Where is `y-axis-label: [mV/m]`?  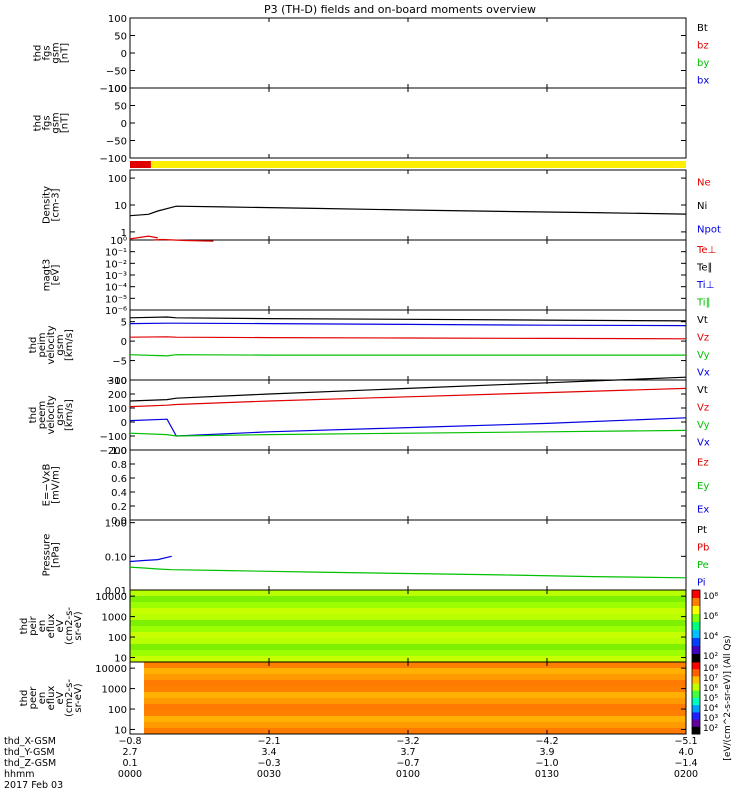
y-axis-label: [mV/m] is located at coordinates (56, 485).